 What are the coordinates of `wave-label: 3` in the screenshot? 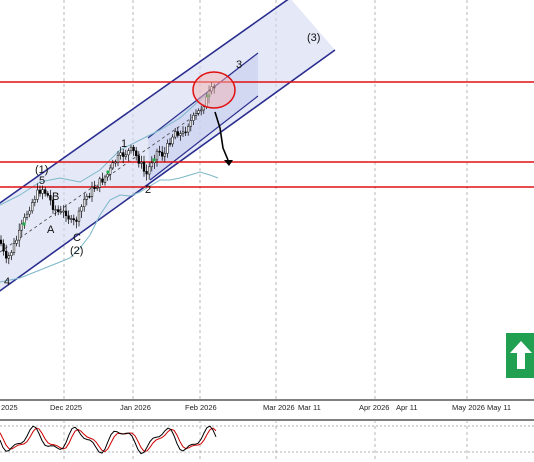 It's located at (239, 65).